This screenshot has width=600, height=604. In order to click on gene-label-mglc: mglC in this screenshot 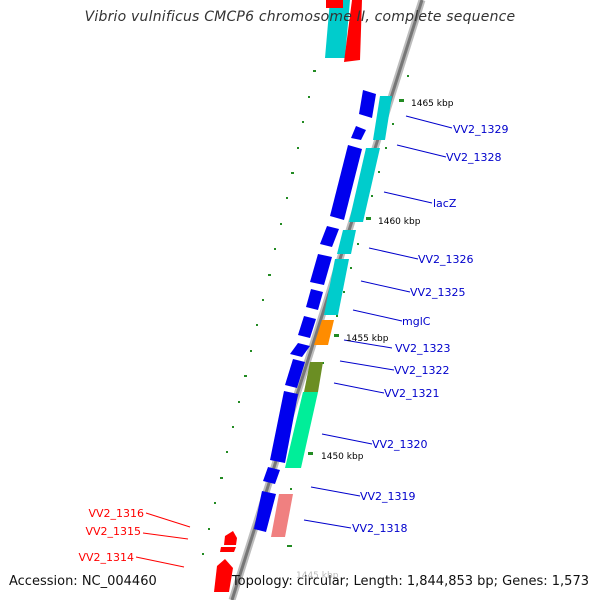, I will do `click(416, 321)`.